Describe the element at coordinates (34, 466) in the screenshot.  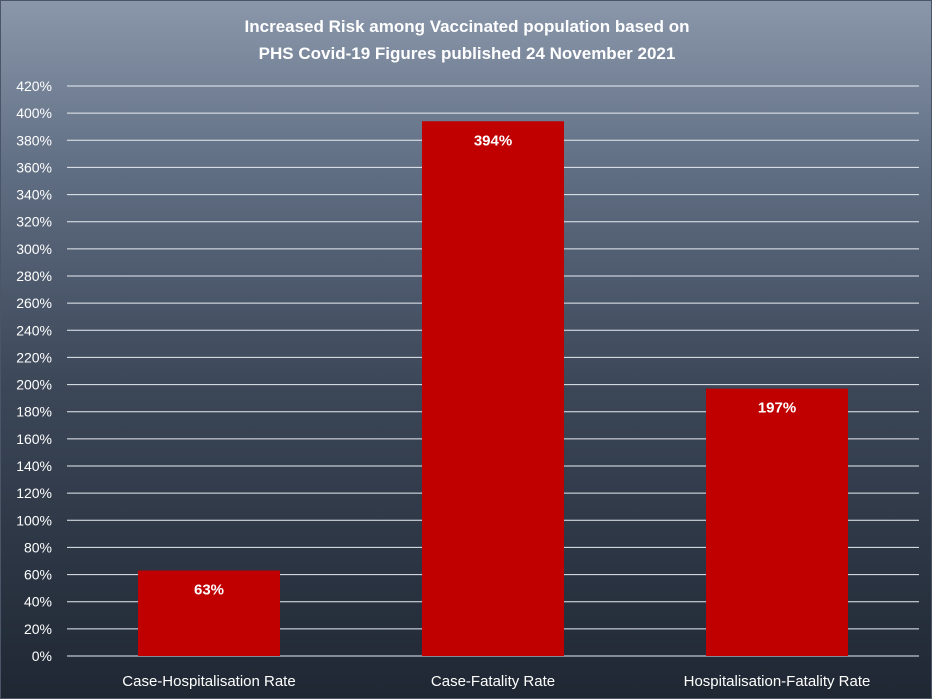
I see `y-tick-label: 140%` at that location.